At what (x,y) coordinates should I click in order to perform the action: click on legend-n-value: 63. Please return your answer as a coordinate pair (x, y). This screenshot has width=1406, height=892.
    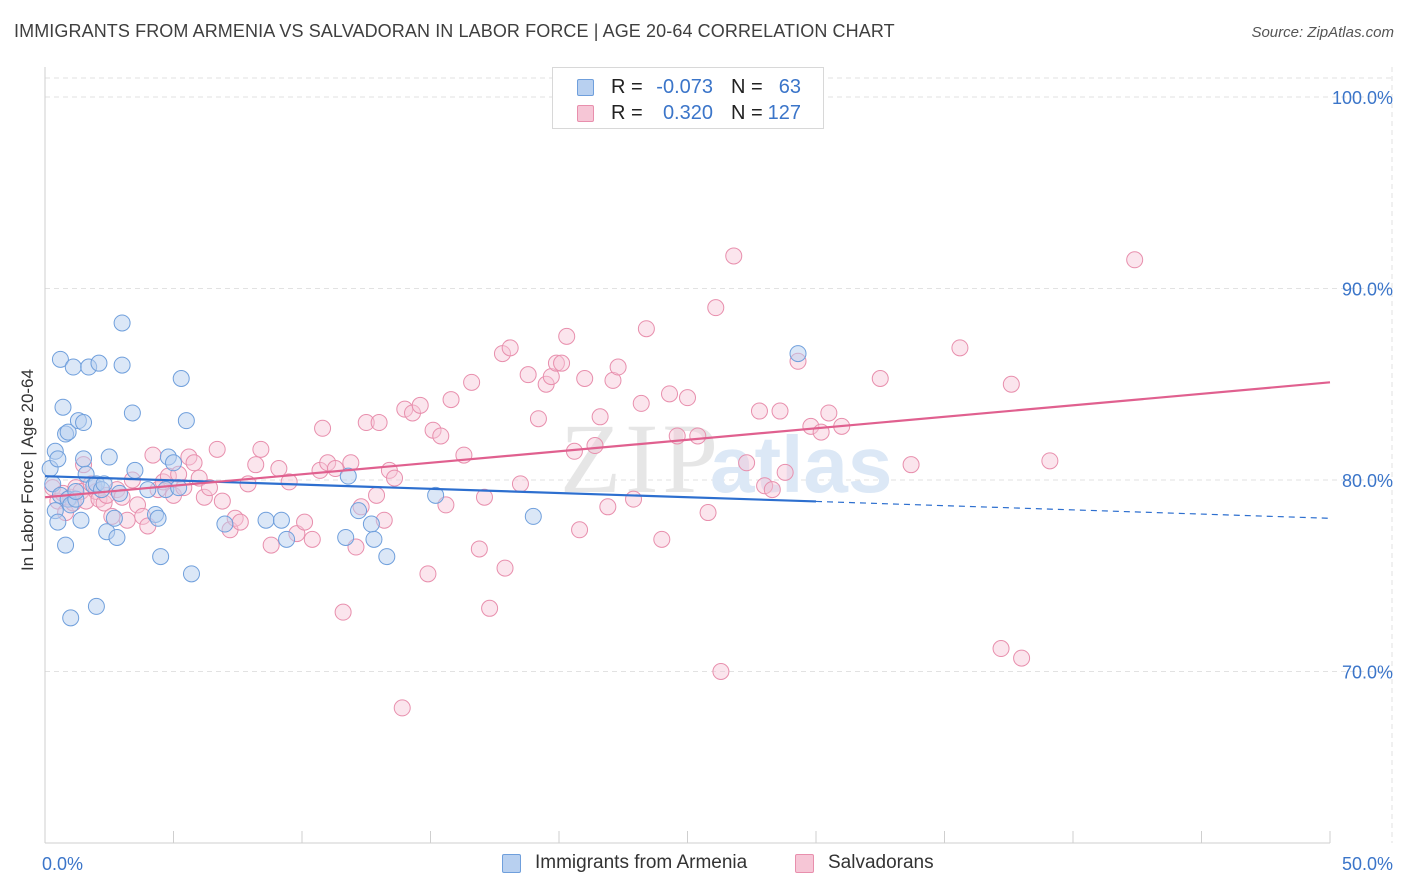
    Looking at the image, I should click on (789, 87).